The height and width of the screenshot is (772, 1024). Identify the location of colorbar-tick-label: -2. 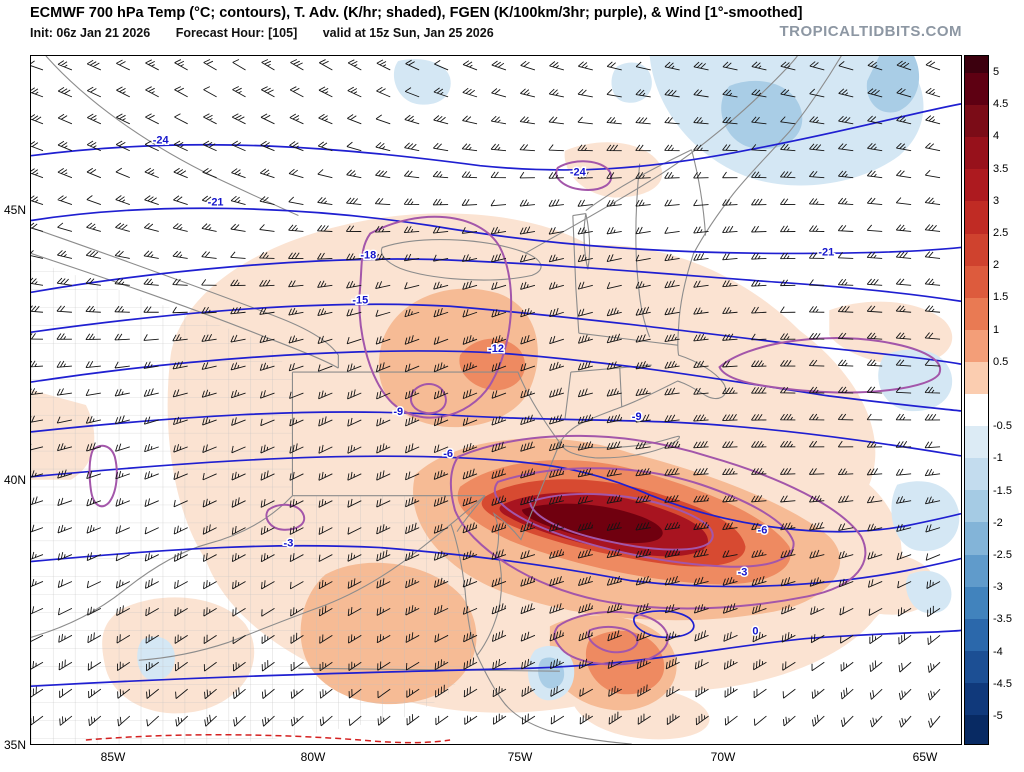
(998, 522).